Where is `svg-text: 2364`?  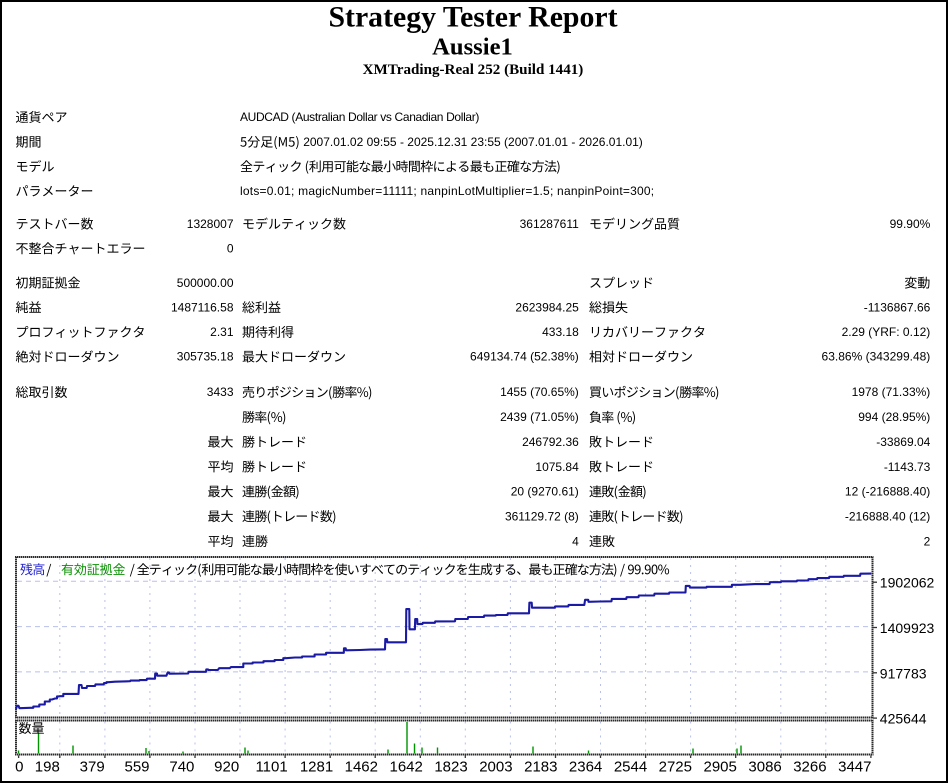 svg-text: 2364 is located at coordinates (585, 767).